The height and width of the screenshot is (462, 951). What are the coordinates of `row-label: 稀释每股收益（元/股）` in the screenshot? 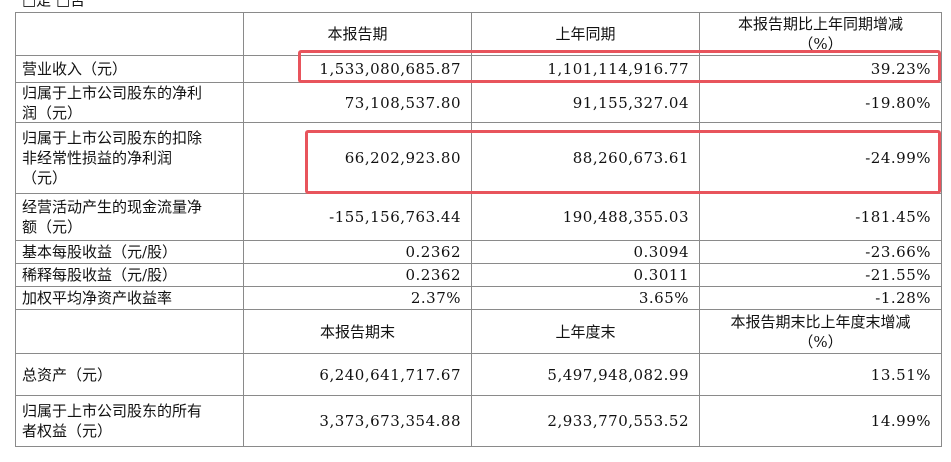 It's located at (129, 275).